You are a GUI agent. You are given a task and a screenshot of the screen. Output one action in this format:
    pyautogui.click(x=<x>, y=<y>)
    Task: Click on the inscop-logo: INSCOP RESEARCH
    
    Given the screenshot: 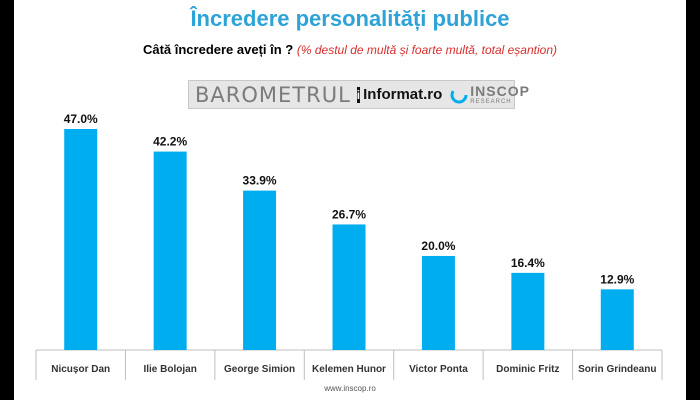 What is the action you would take?
    pyautogui.click(x=490, y=94)
    